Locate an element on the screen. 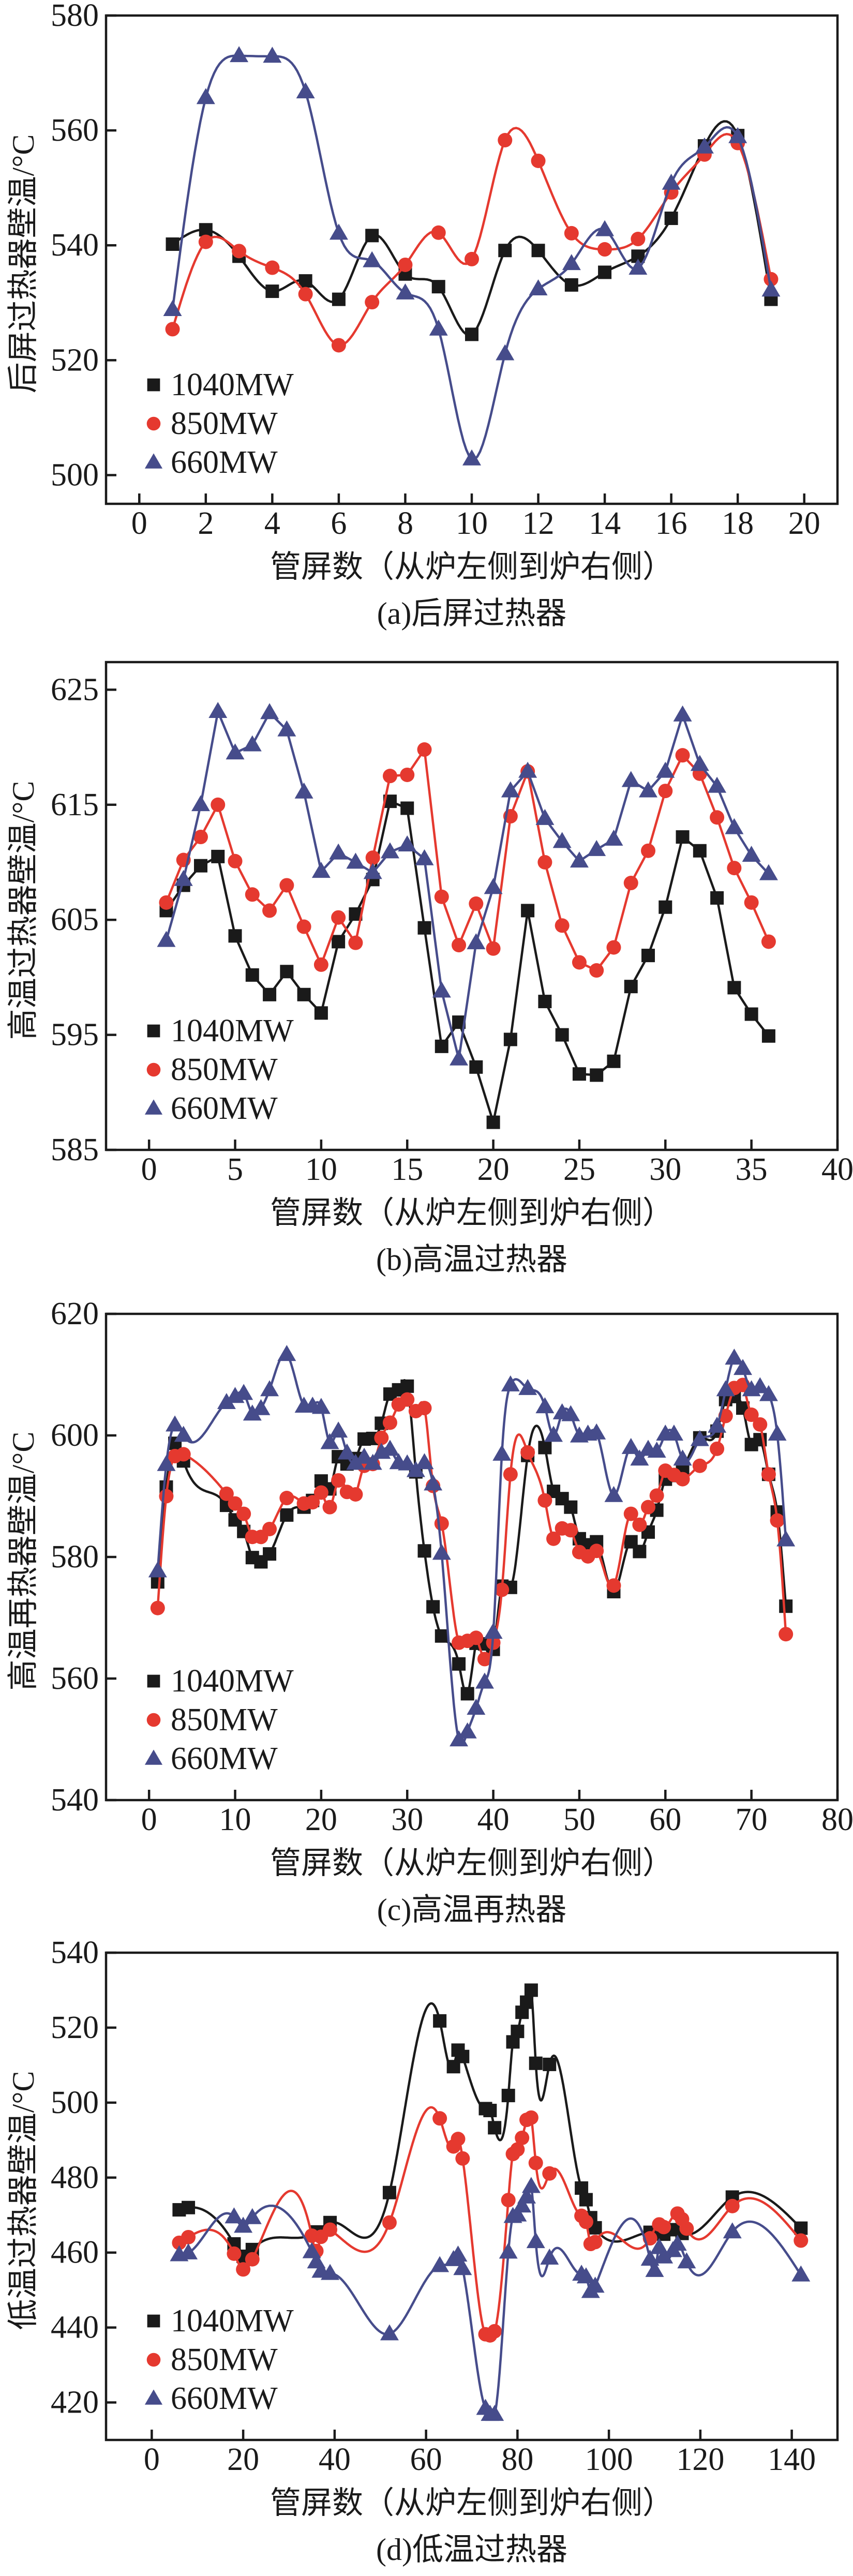 The image size is (853, 2576). x-tick-label: 80 is located at coordinates (837, 1819).